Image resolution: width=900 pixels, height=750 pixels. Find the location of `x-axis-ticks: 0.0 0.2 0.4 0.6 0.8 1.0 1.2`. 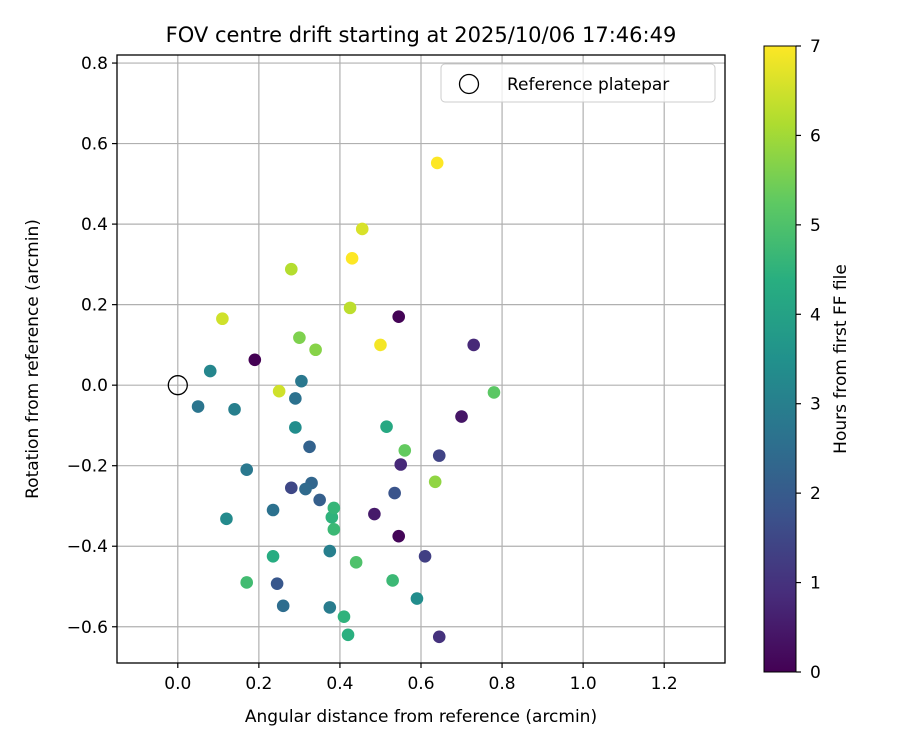

x-axis-ticks: 0.0 0.2 0.4 0.6 0.8 1.0 1.2 is located at coordinates (421, 678).